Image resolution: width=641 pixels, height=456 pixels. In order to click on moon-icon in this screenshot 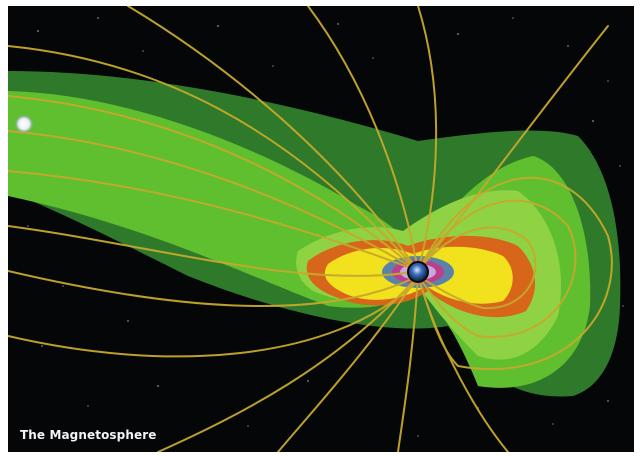, I will do `click(24, 124)`.